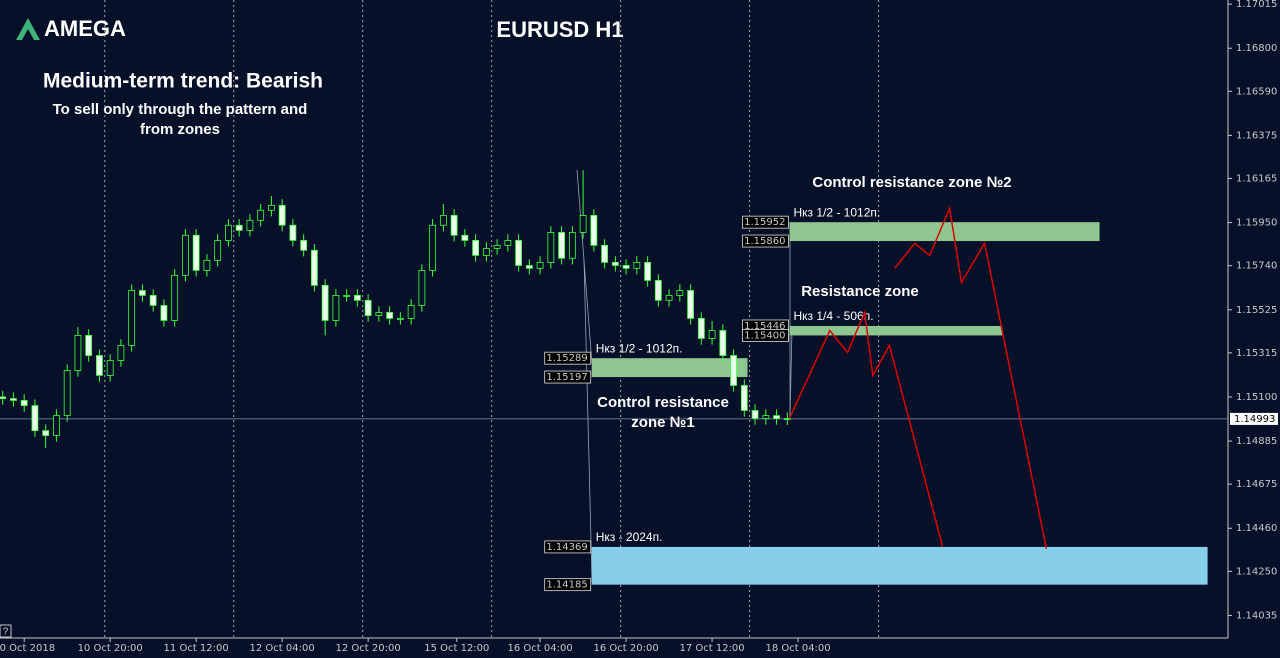 Image resolution: width=1280 pixels, height=658 pixels. I want to click on y-tick-label: 1.14885, so click(1256, 441).